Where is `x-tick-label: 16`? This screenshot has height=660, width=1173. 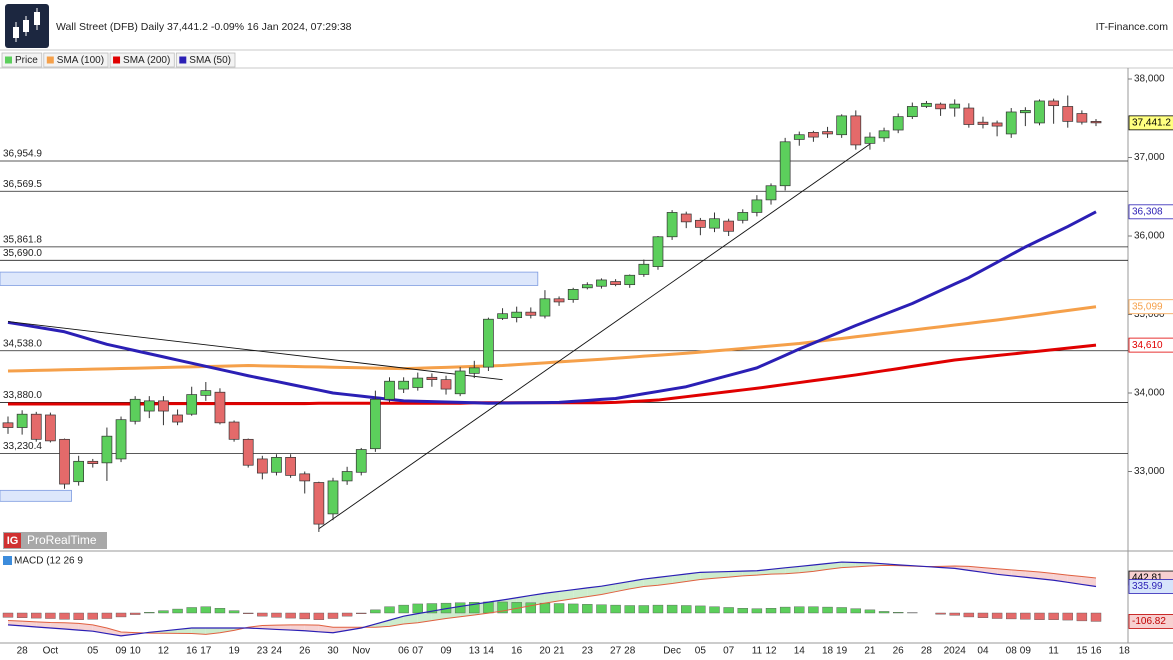 x-tick-label: 16 is located at coordinates (1096, 651).